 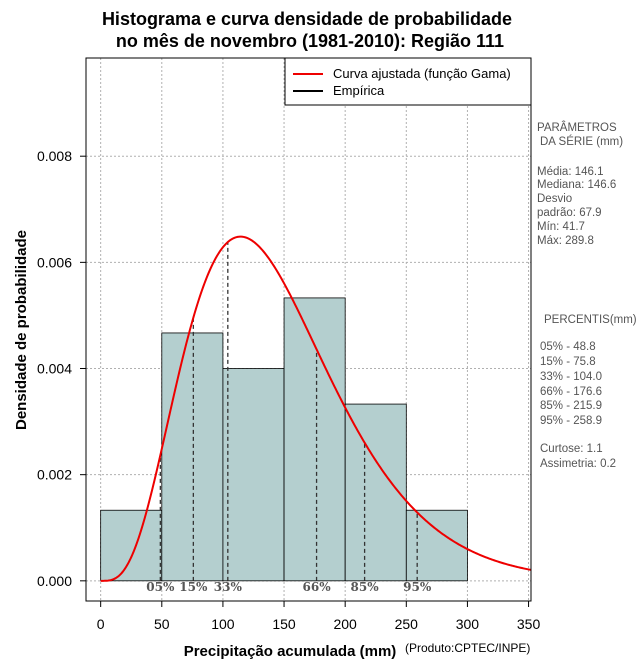 What do you see at coordinates (54, 262) in the screenshot?
I see `y-tick-label-3: 0.006` at bounding box center [54, 262].